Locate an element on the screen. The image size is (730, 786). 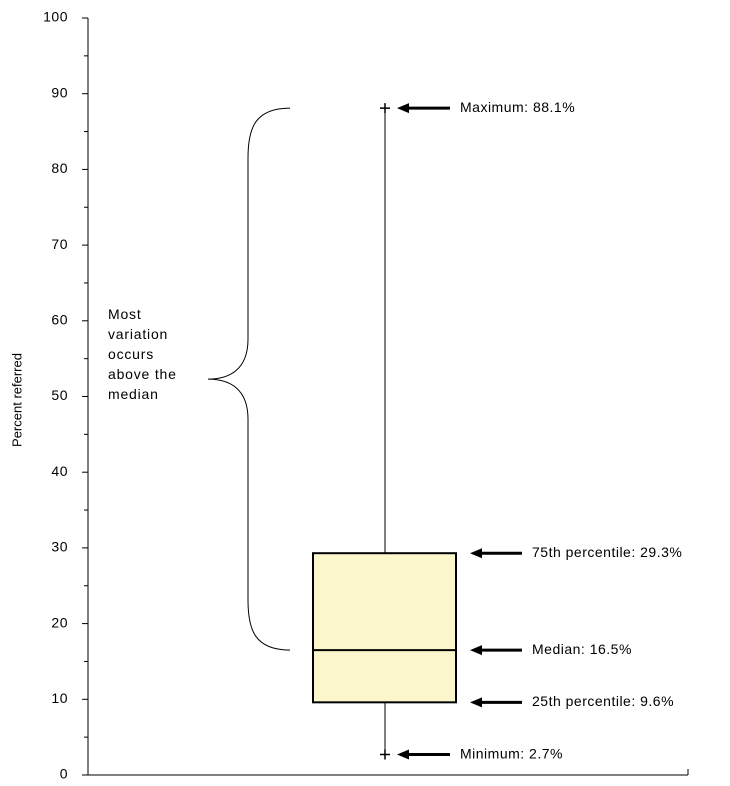
box is located at coordinates (384, 628).